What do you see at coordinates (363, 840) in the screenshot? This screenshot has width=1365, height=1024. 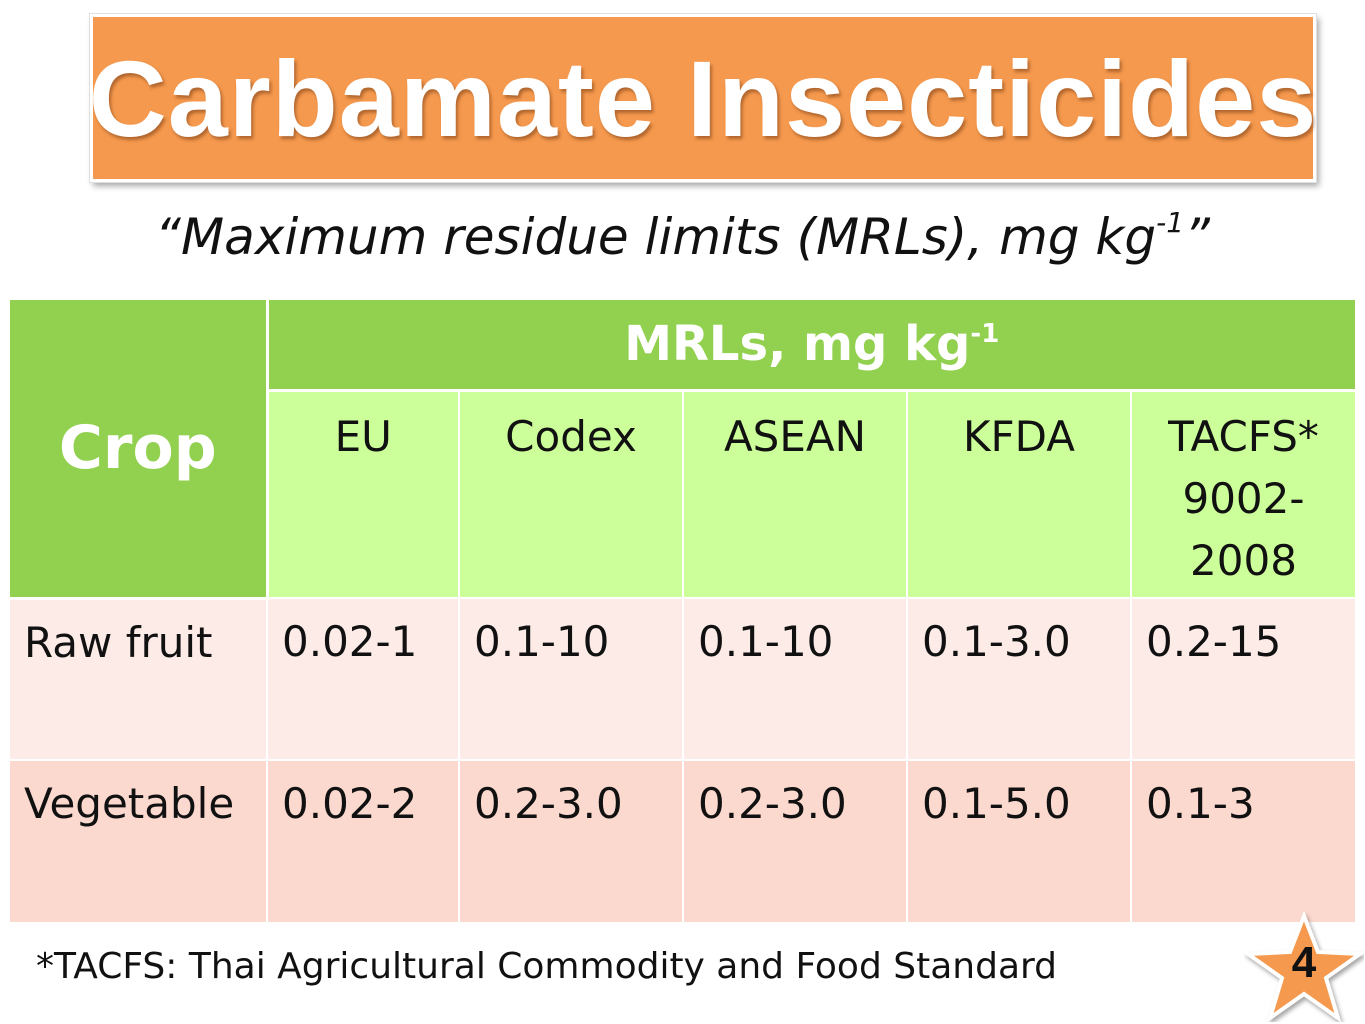 I see `table-cell: 0.02-2` at bounding box center [363, 840].